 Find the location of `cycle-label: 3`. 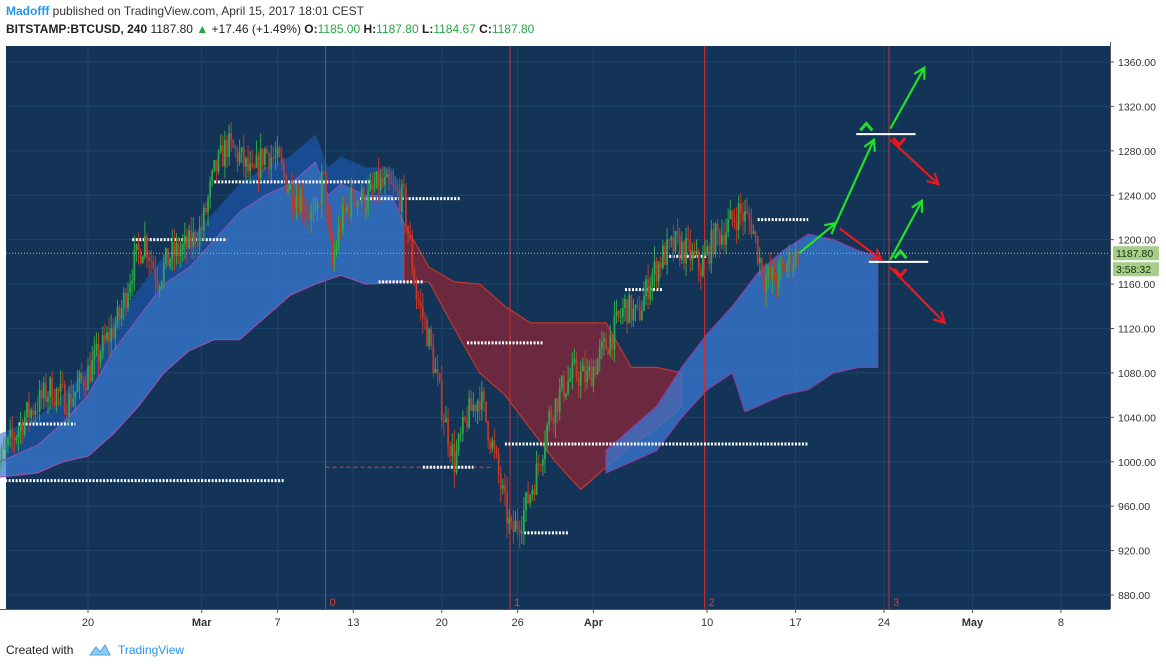

cycle-label: 3 is located at coordinates (896, 603).